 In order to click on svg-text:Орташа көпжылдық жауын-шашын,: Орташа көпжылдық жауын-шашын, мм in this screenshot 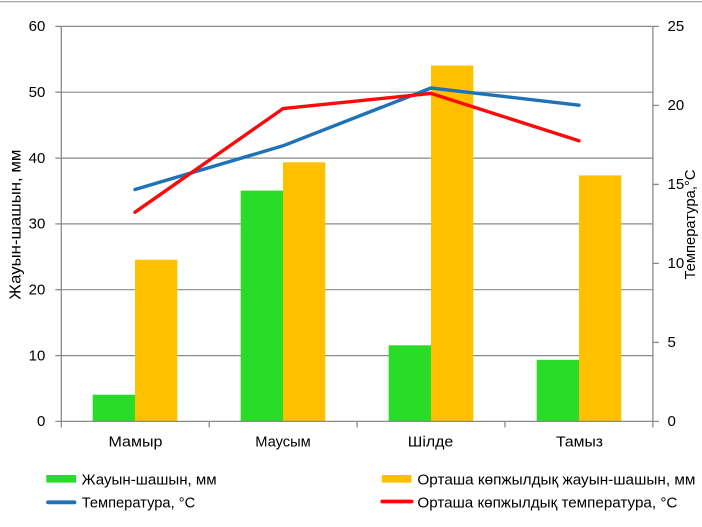, I will do `click(556, 479)`.